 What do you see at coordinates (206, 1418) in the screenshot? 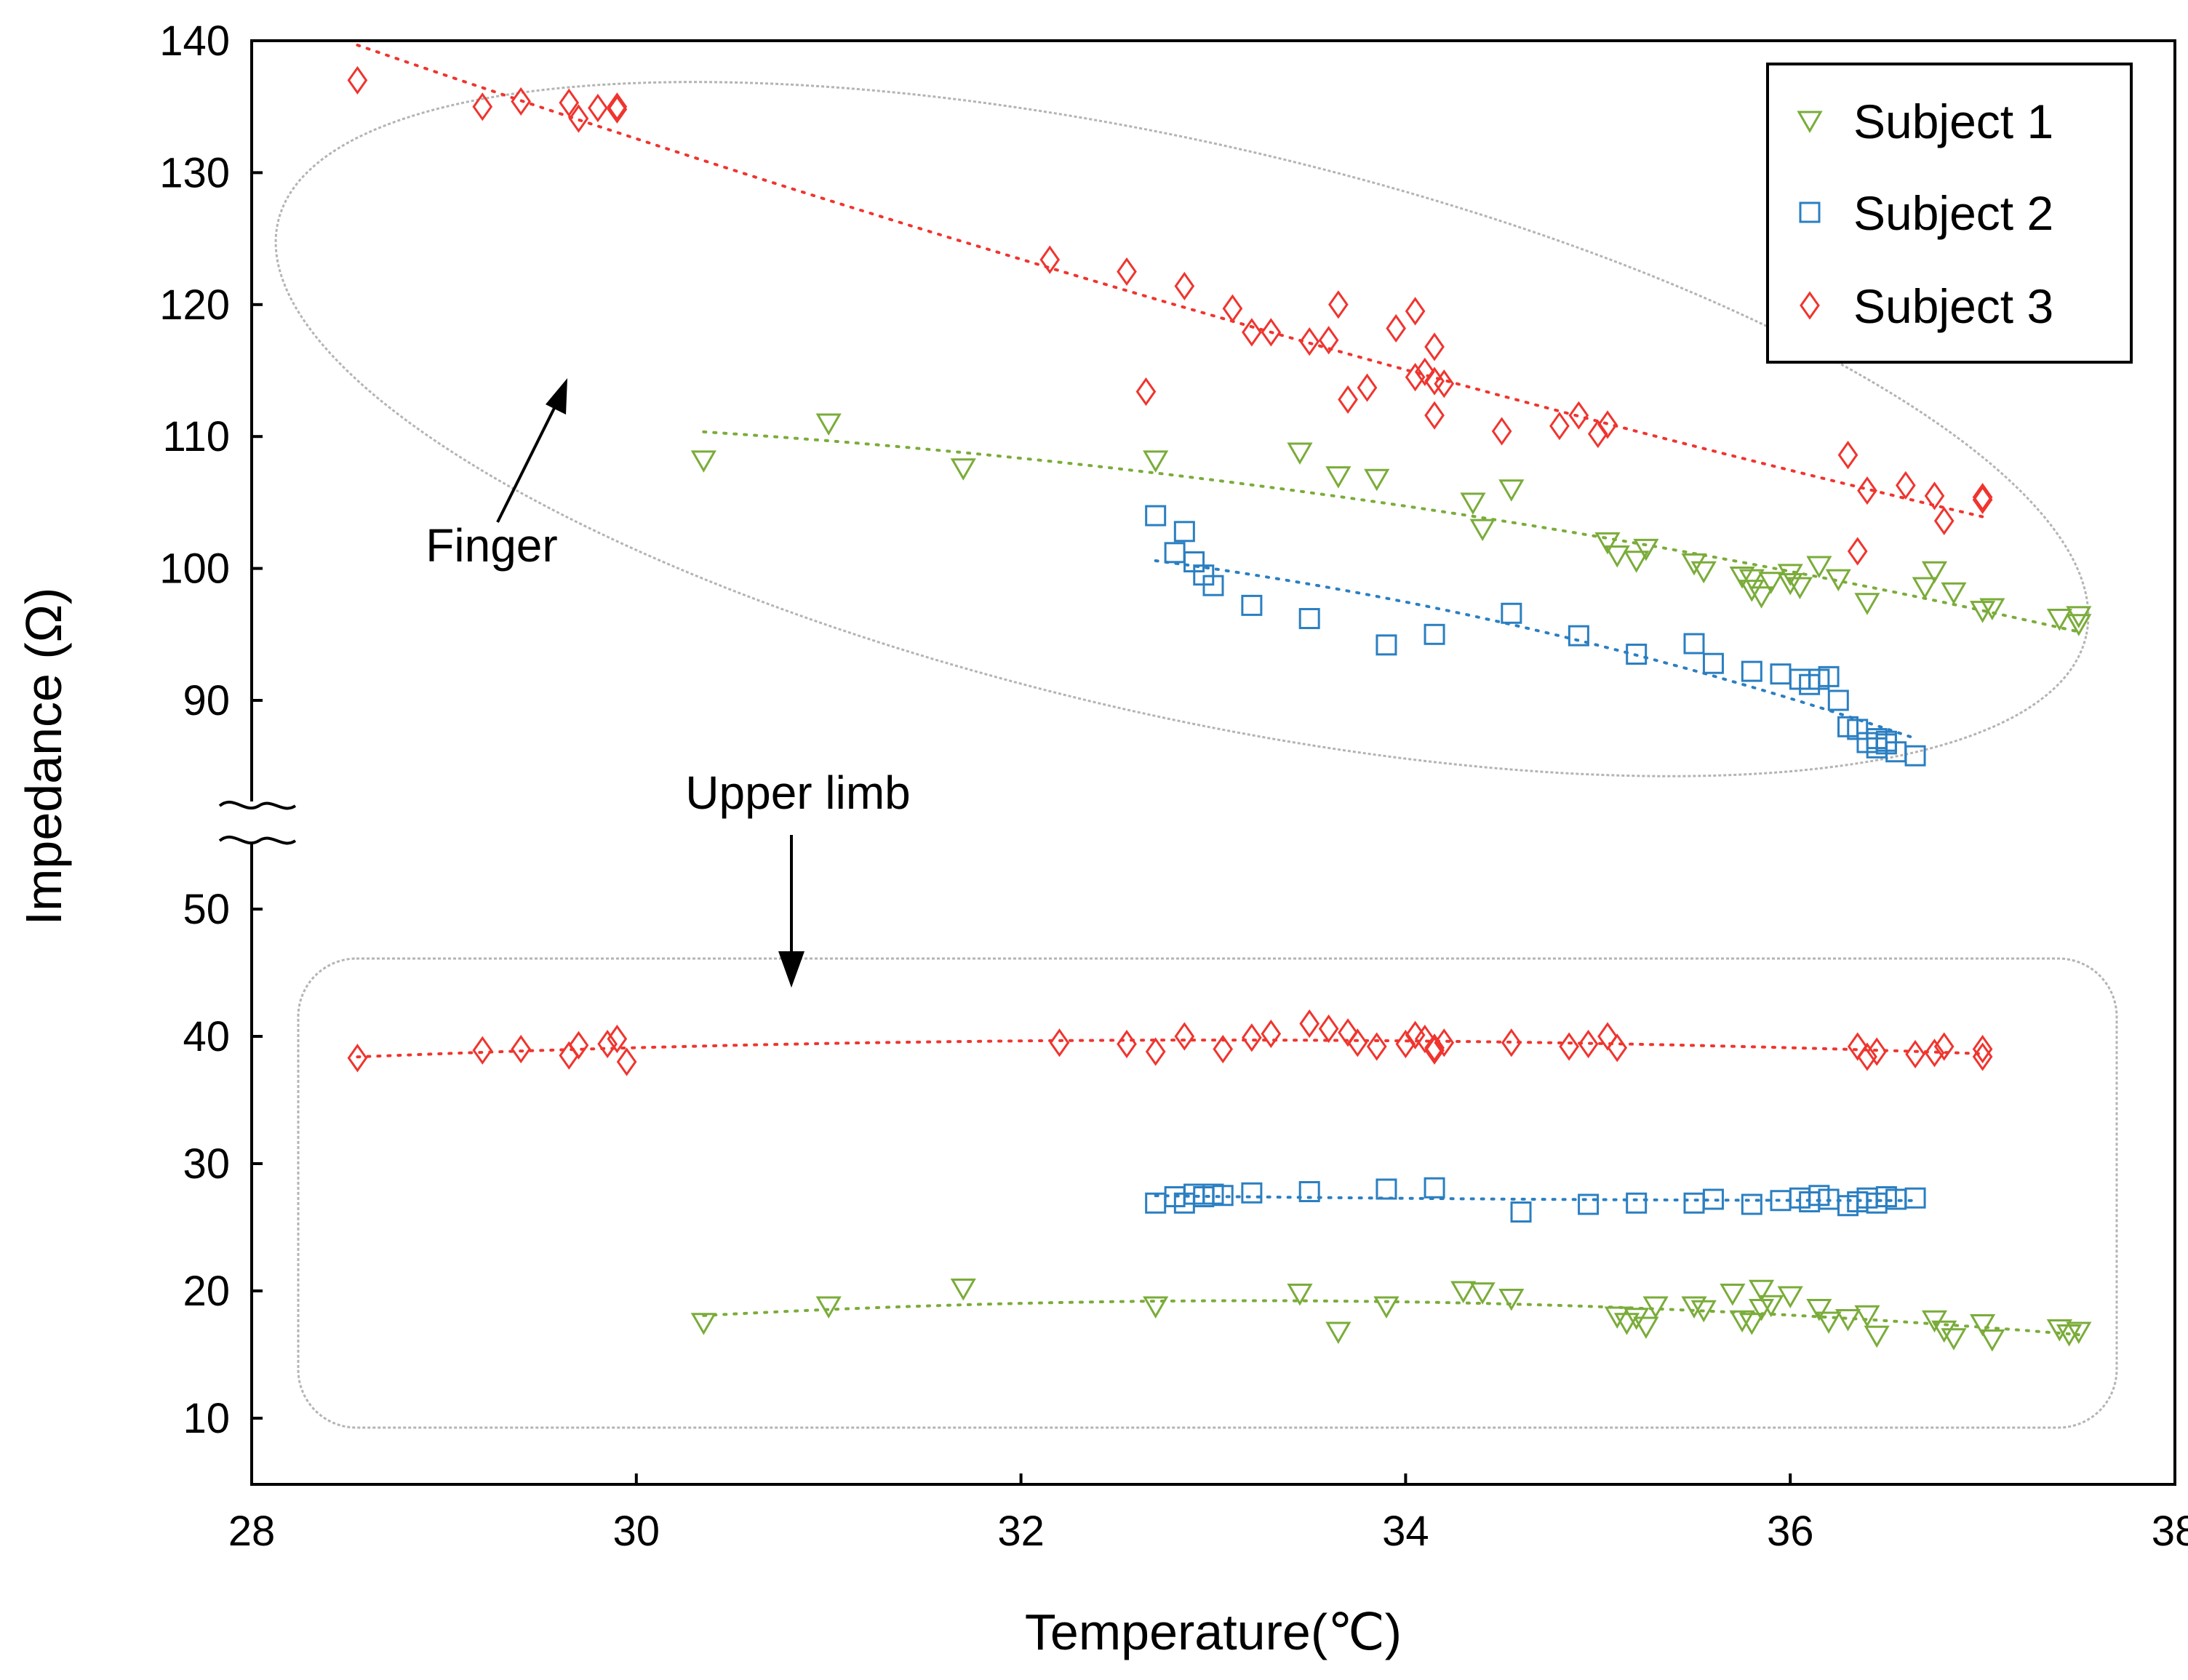
I see `y-tick-label: 10` at bounding box center [206, 1418].